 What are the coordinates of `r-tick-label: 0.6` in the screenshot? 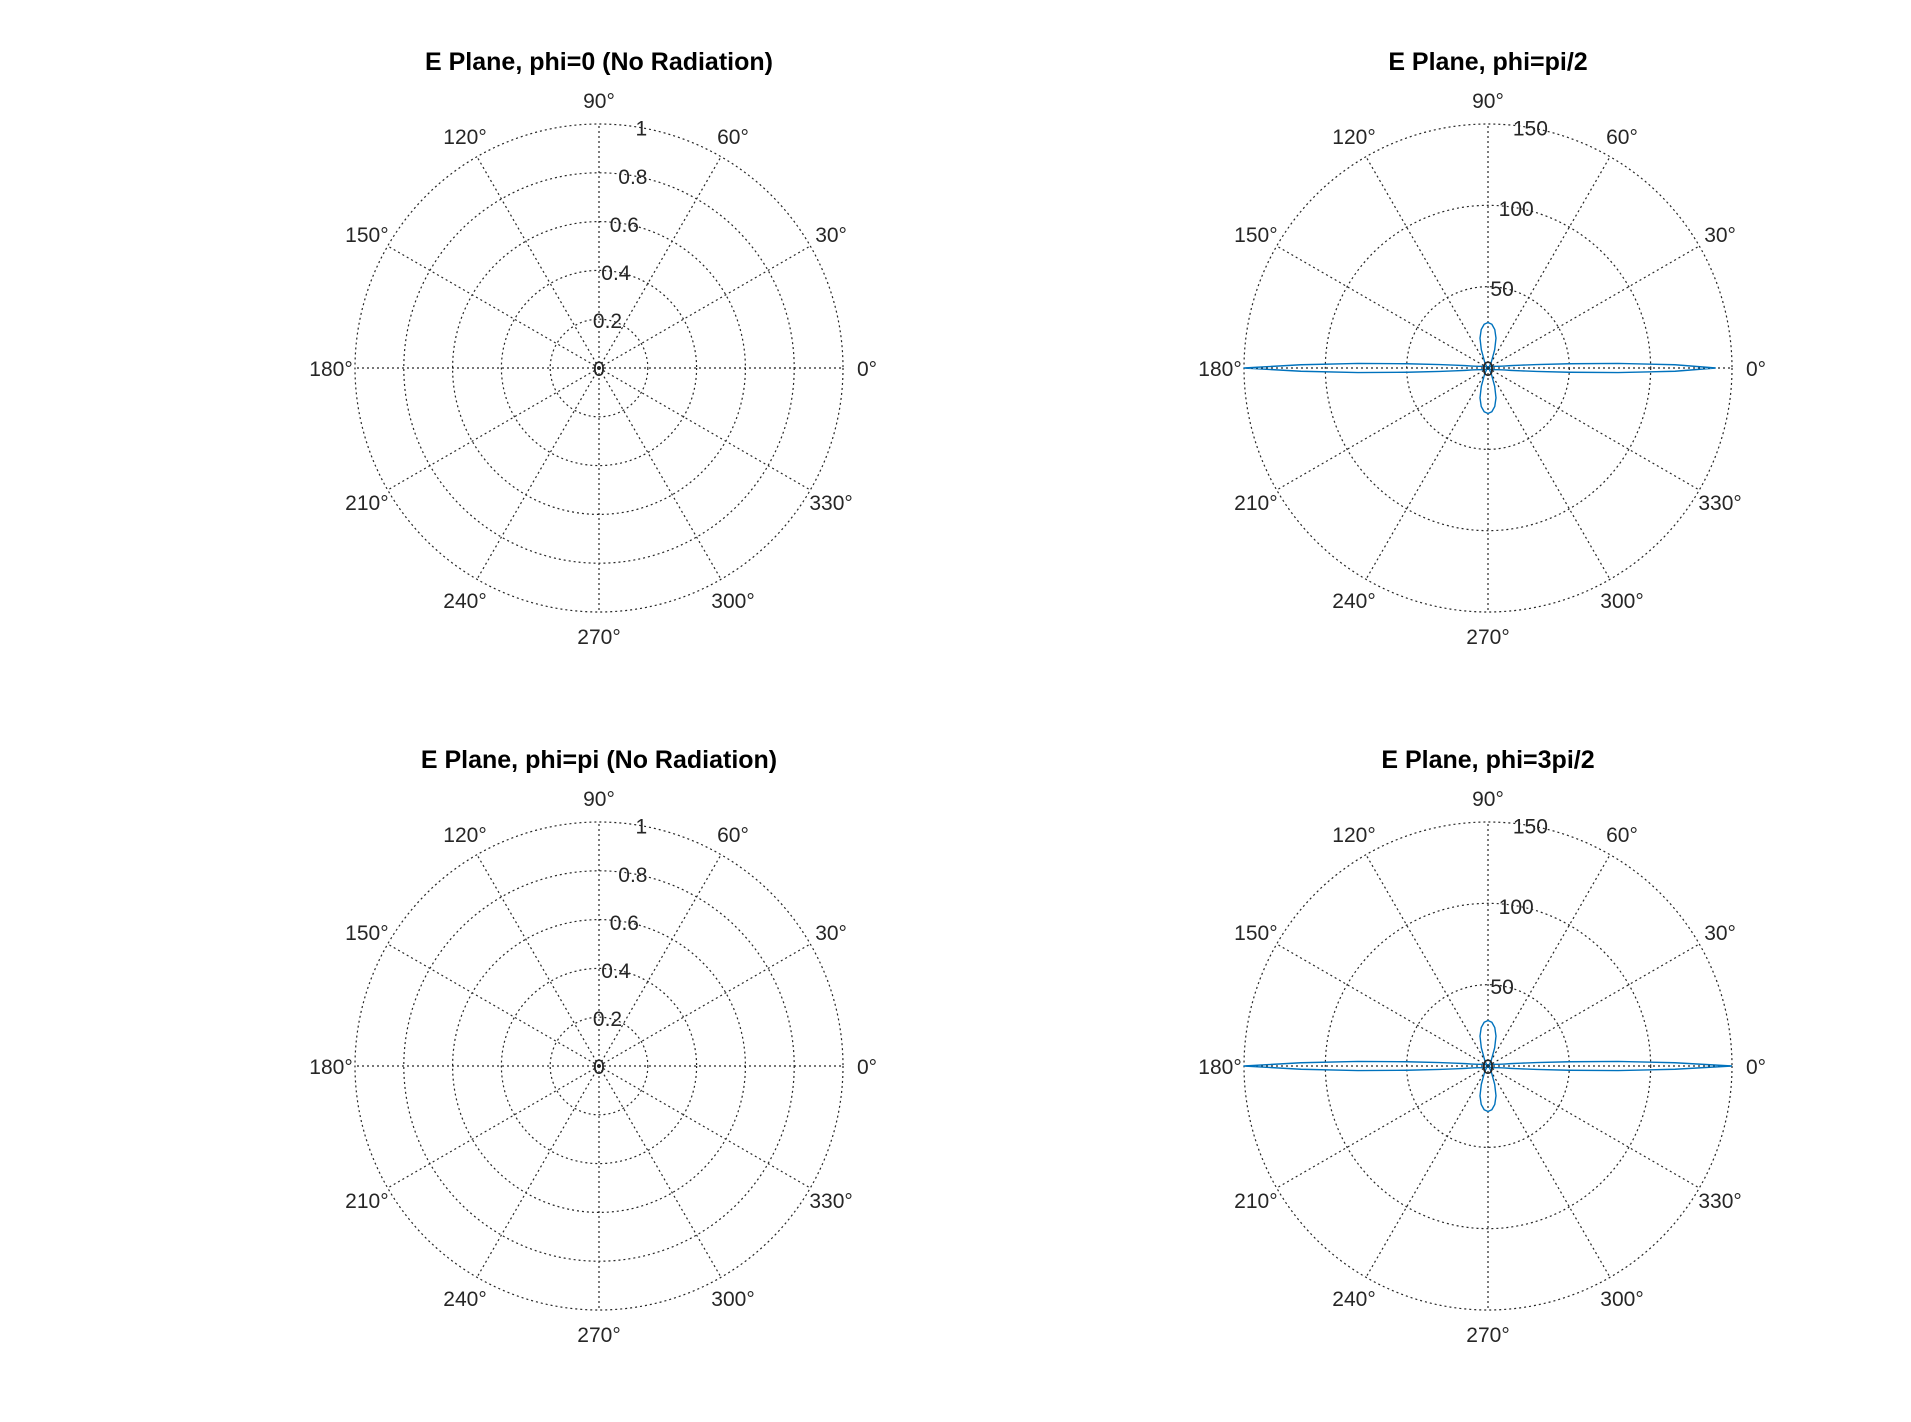 It's located at (624, 923).